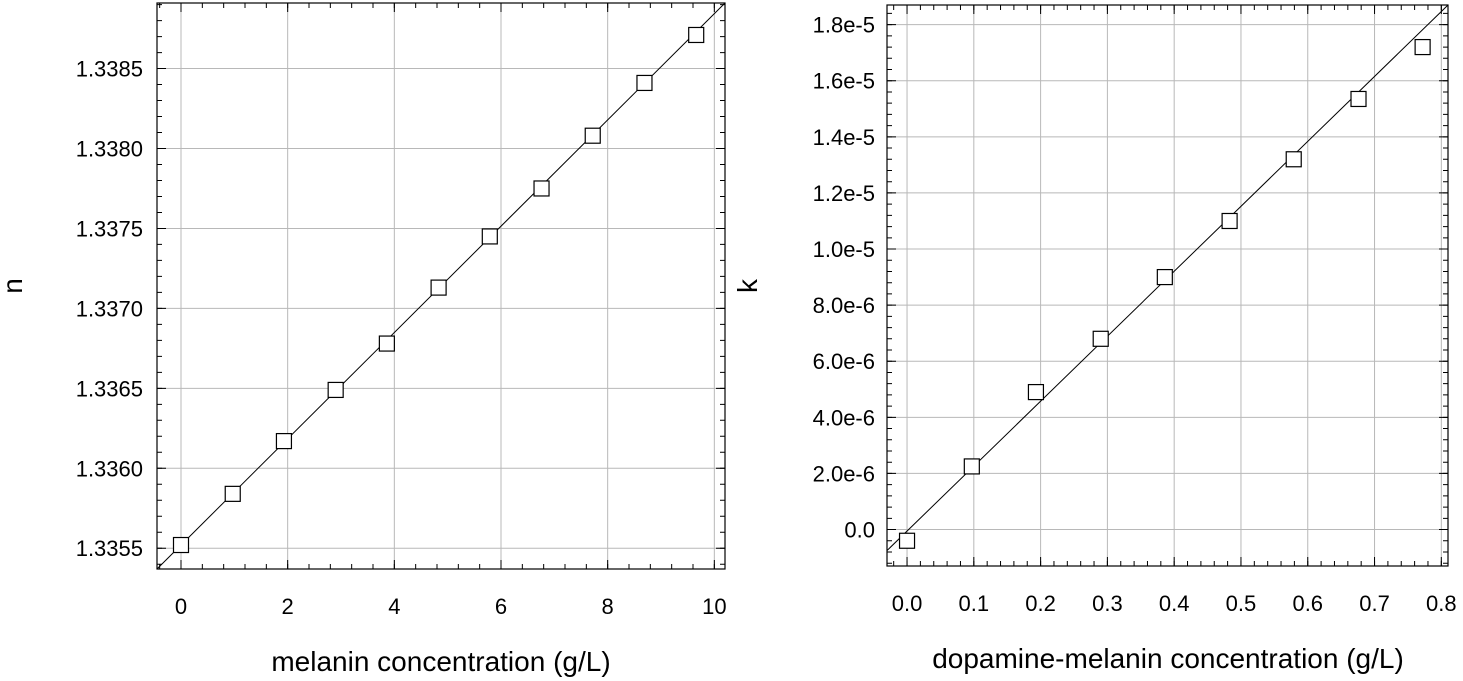  I want to click on y-axis-label: k, so click(747, 285).